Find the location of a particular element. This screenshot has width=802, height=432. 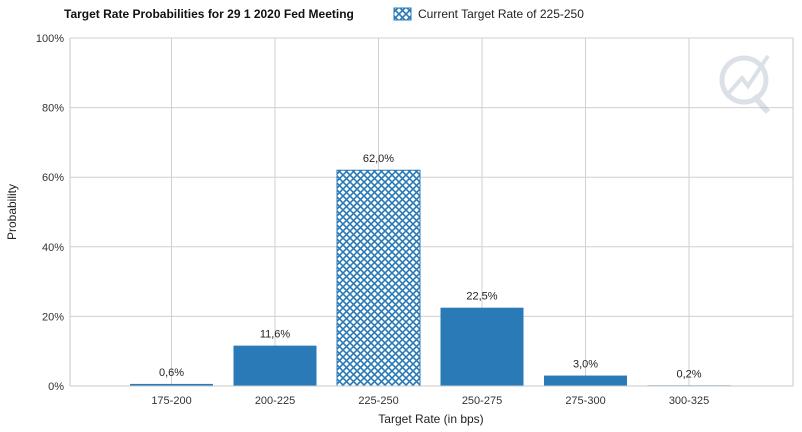

watermark-logo is located at coordinates (745, 84).